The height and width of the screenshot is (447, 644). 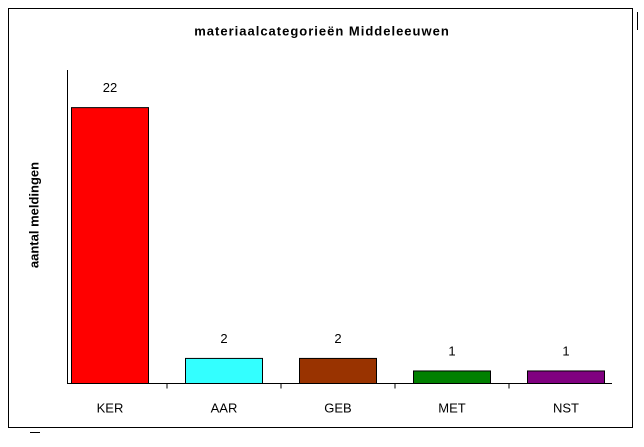 What do you see at coordinates (110, 87) in the screenshot?
I see `data-label: 22` at bounding box center [110, 87].